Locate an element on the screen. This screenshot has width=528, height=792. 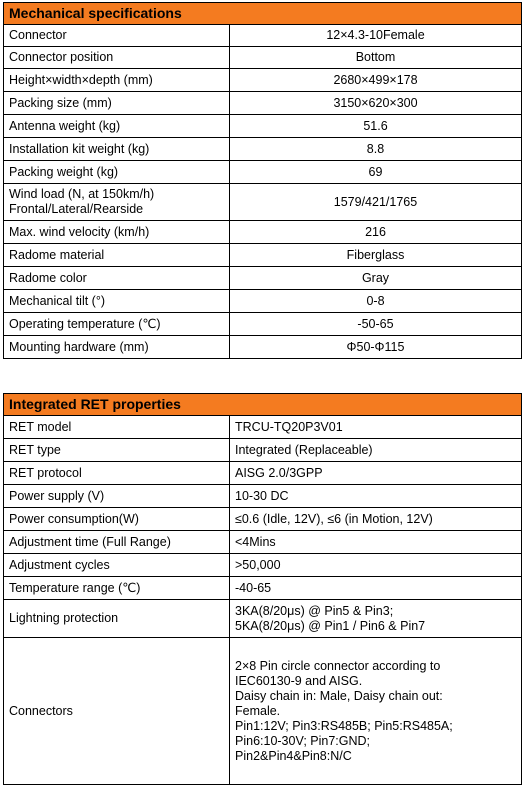
row-value: 8.8 is located at coordinates (375, 149).